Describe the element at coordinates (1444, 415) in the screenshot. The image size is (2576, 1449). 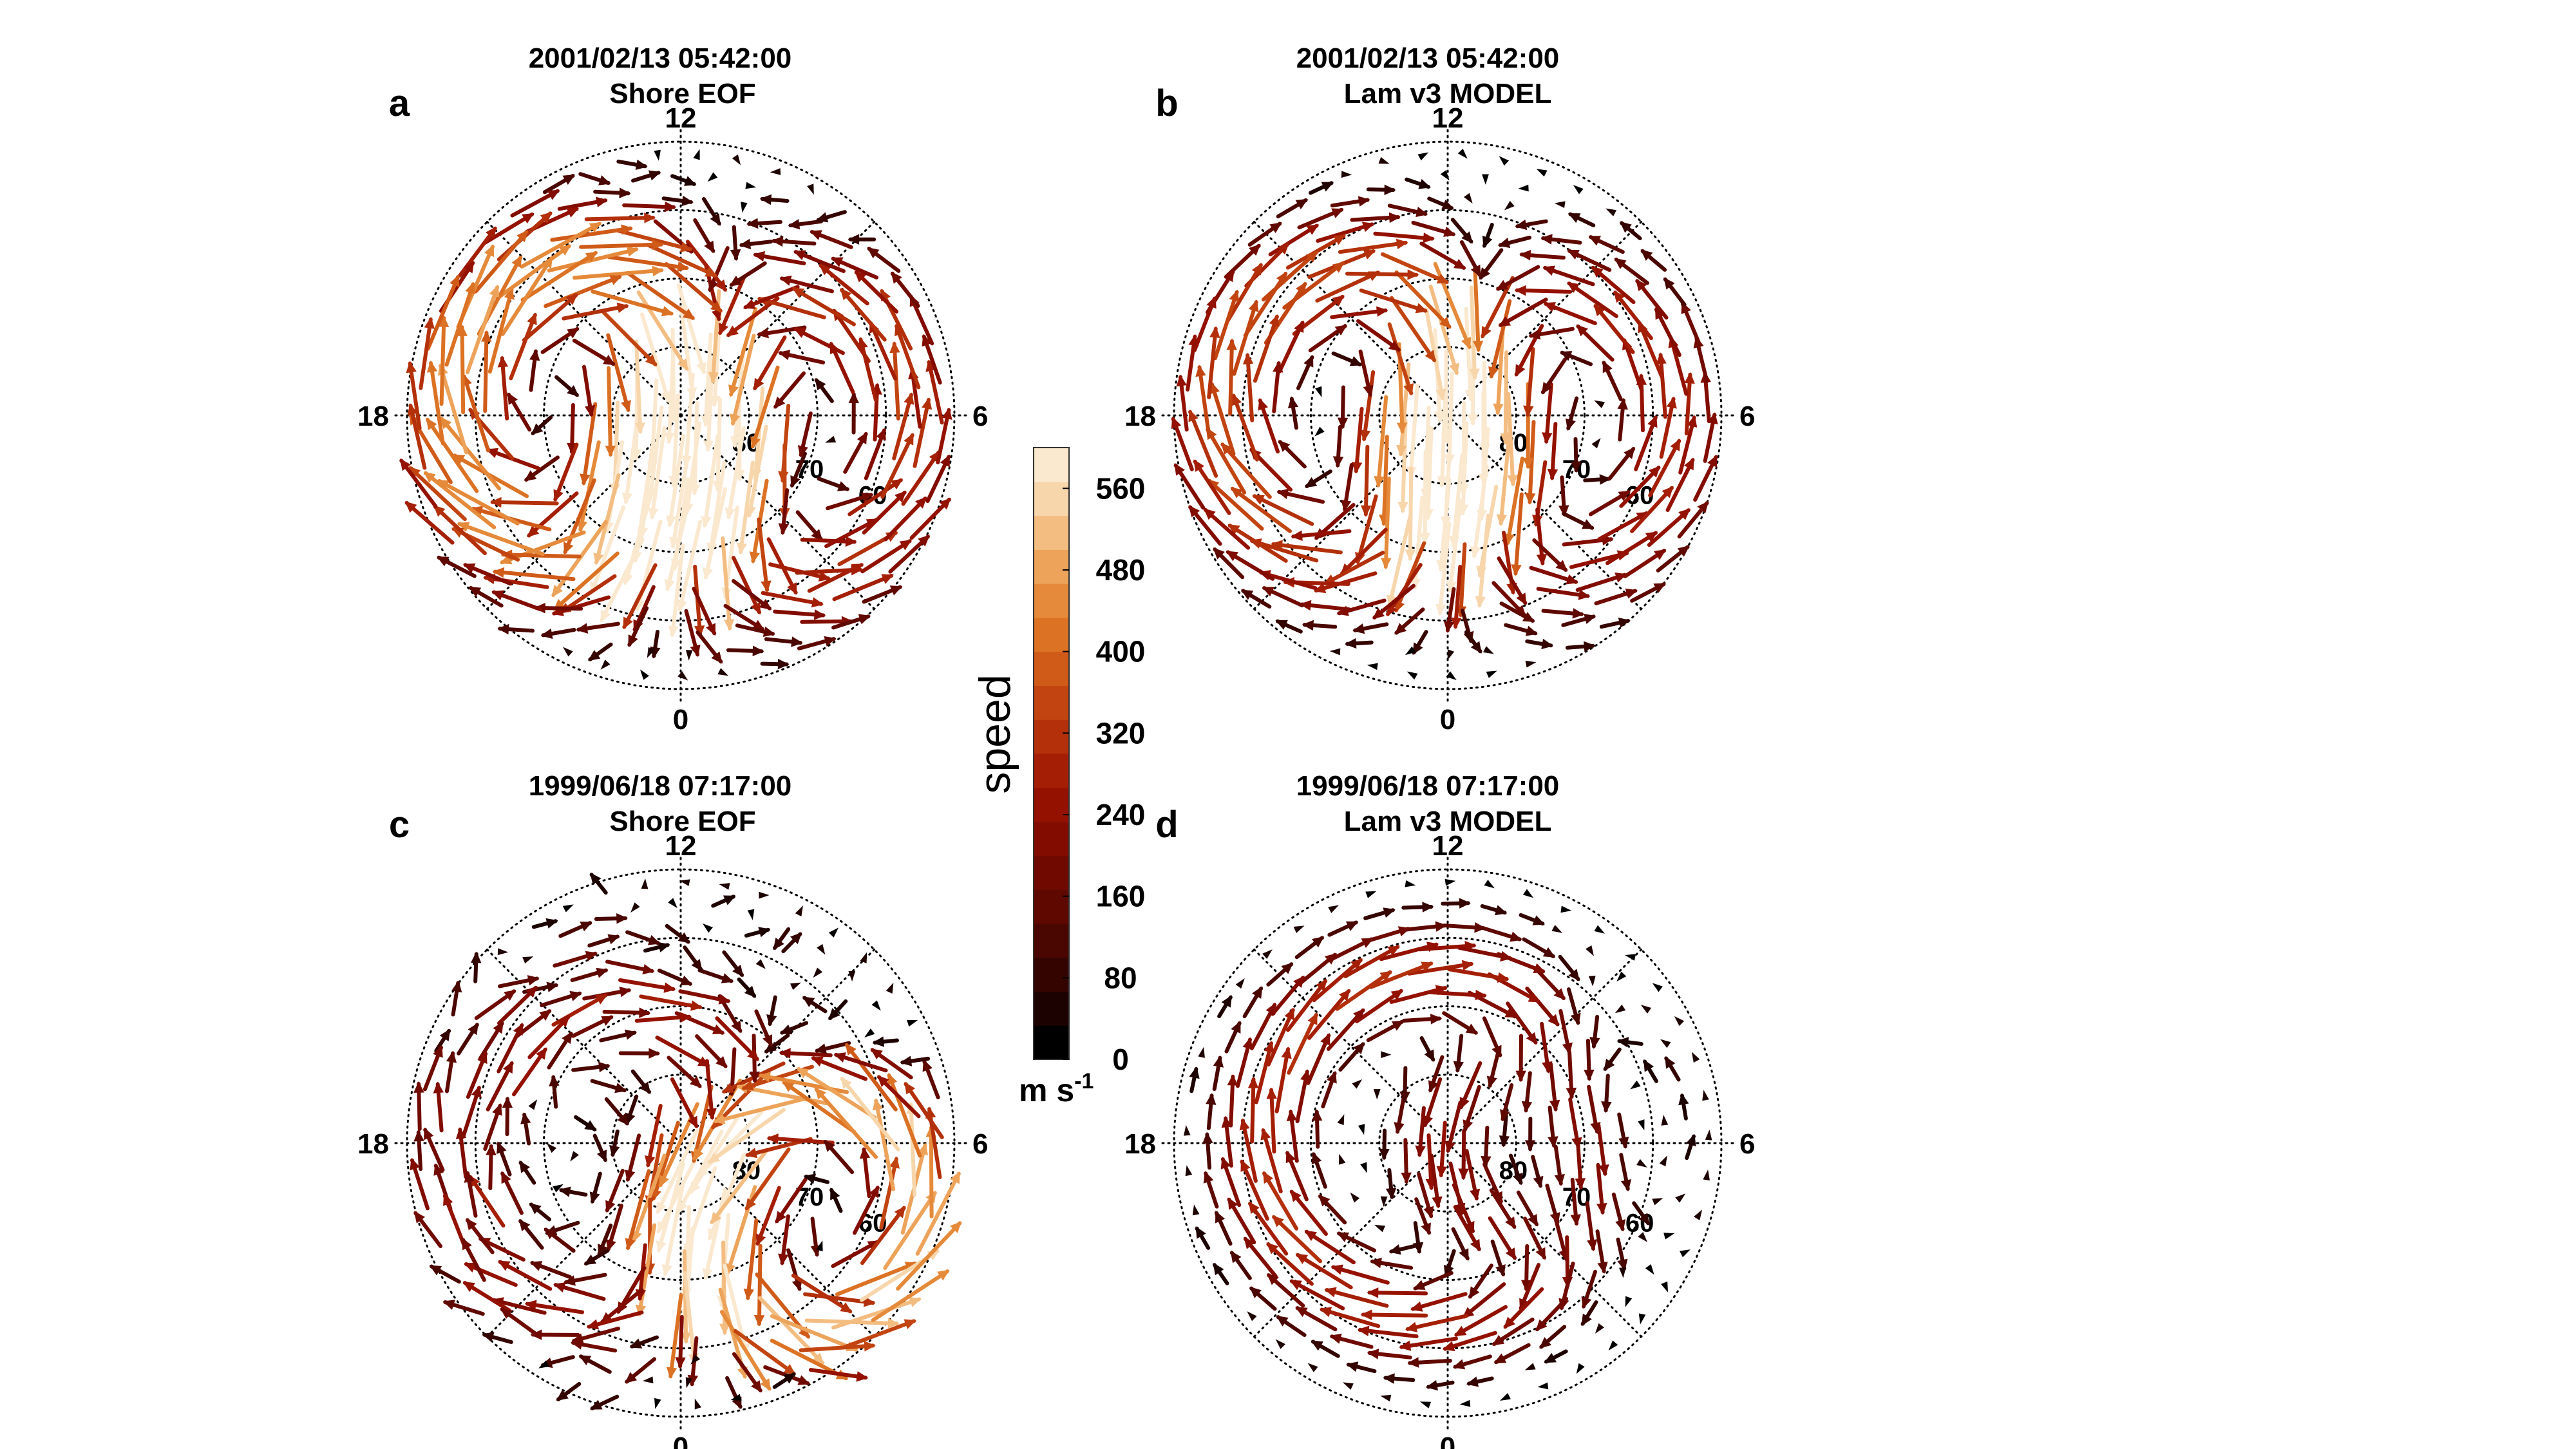
I see `velocity-vectors` at that location.